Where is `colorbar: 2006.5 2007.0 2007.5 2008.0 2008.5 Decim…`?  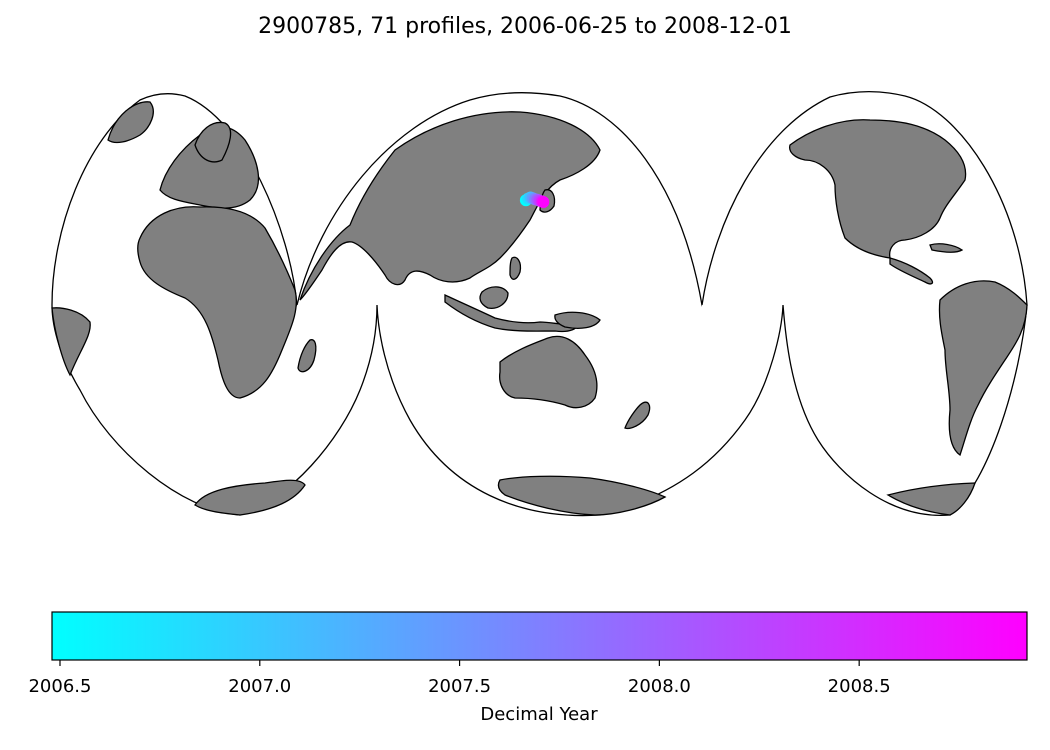 colorbar: 2006.5 2007.0 2007.5 2008.0 2008.5 Decim… is located at coordinates (528, 668).